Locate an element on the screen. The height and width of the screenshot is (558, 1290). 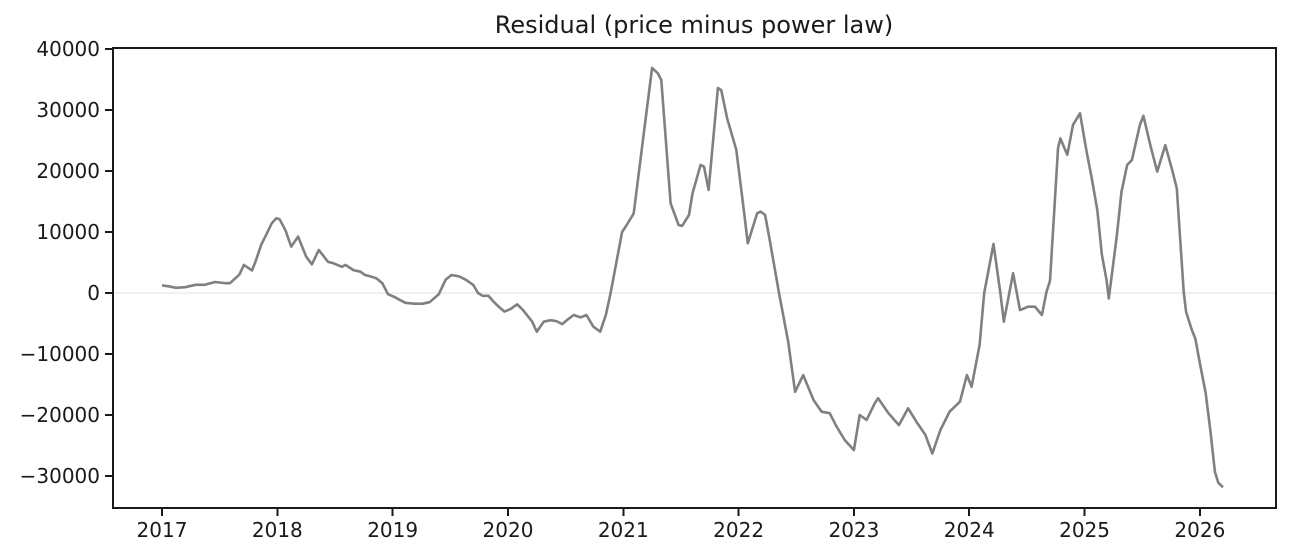
x-tick-label: 2025 is located at coordinates (1084, 530).